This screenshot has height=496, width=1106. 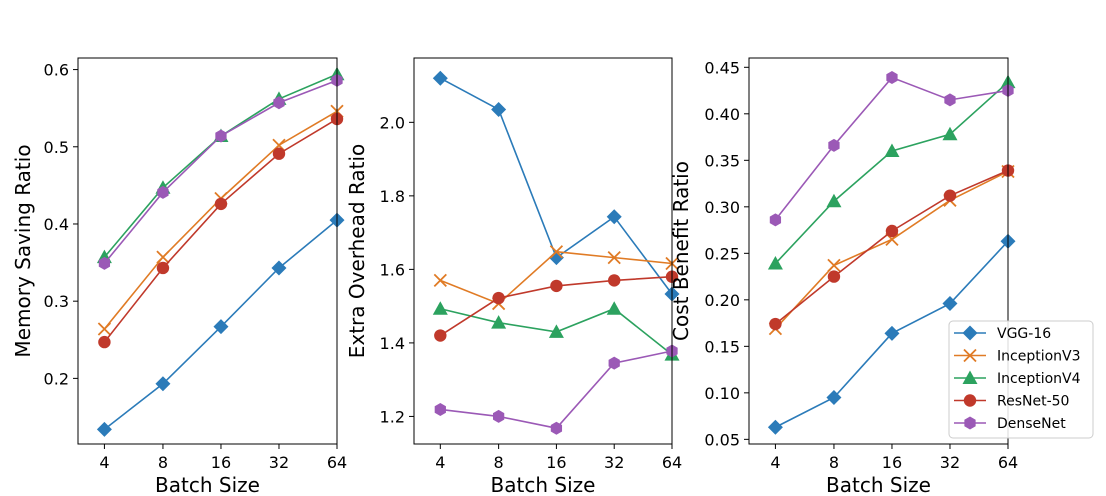 What do you see at coordinates (722, 346) in the screenshot?
I see `y-tick-label: 0.15` at bounding box center [722, 346].